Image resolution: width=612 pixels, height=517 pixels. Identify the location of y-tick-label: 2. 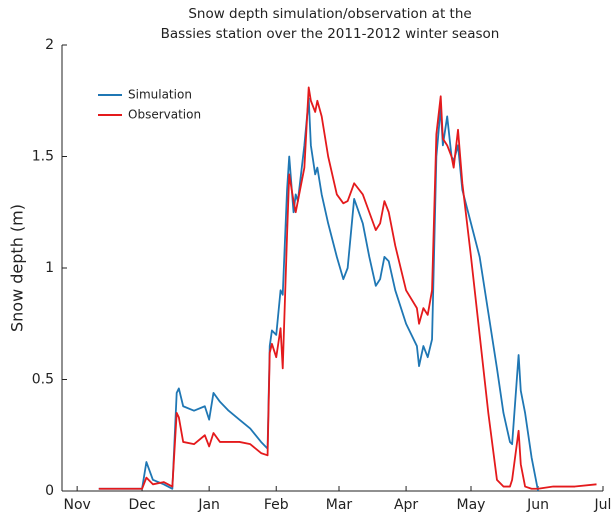
(49, 45).